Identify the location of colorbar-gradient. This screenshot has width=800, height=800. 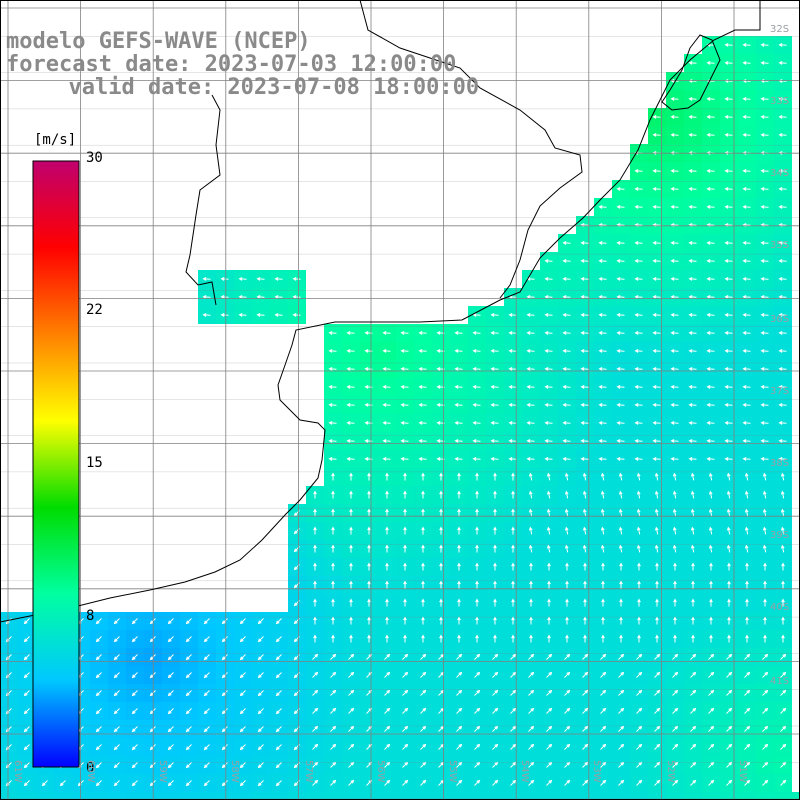
(56, 464).